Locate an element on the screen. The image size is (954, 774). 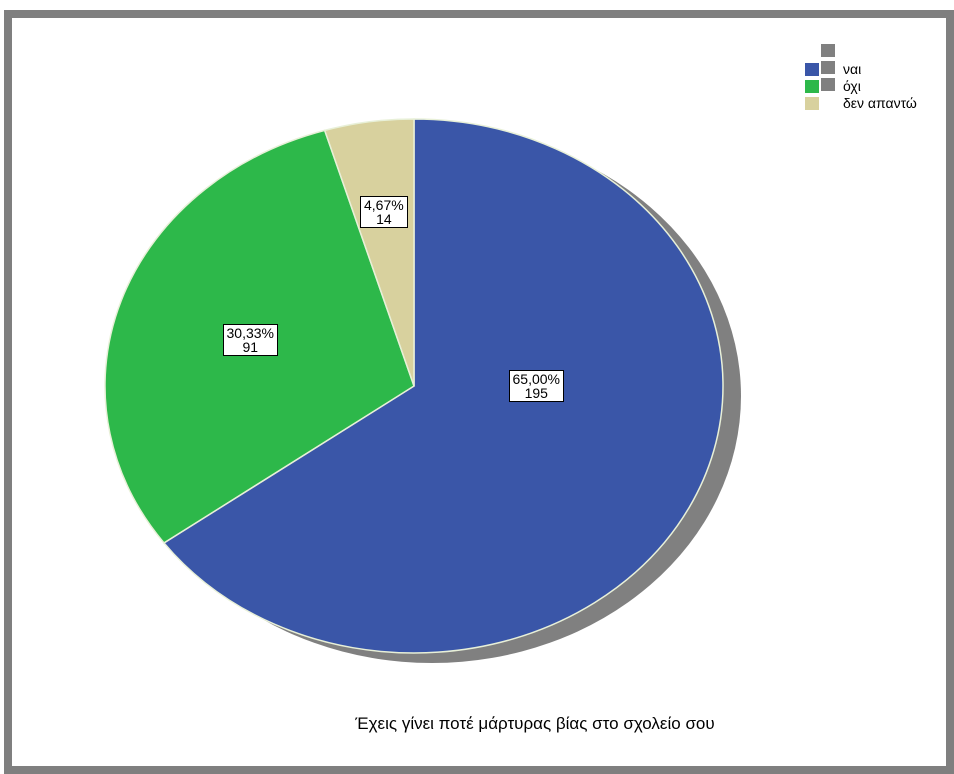
legend-swatch-den-apanto is located at coordinates (821, 103).